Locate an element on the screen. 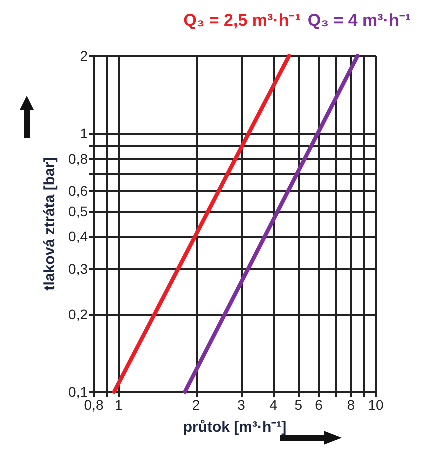 The height and width of the screenshot is (459, 421). x-tick-label: 3 is located at coordinates (242, 405).